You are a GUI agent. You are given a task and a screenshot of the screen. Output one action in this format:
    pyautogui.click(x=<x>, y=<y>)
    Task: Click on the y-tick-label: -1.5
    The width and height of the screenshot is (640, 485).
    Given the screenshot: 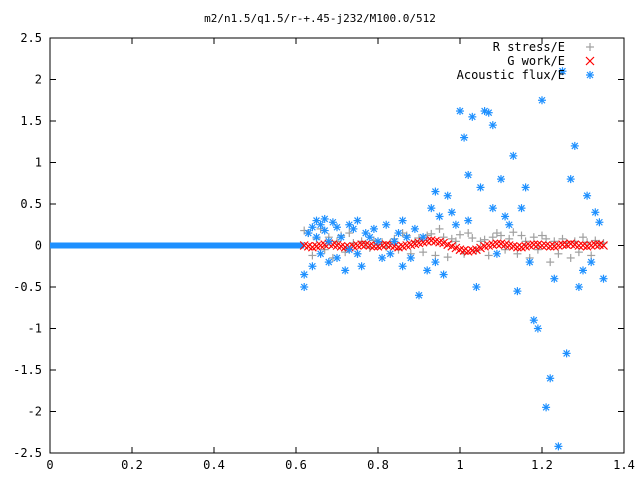 What is the action you would take?
    pyautogui.click(x=27, y=370)
    